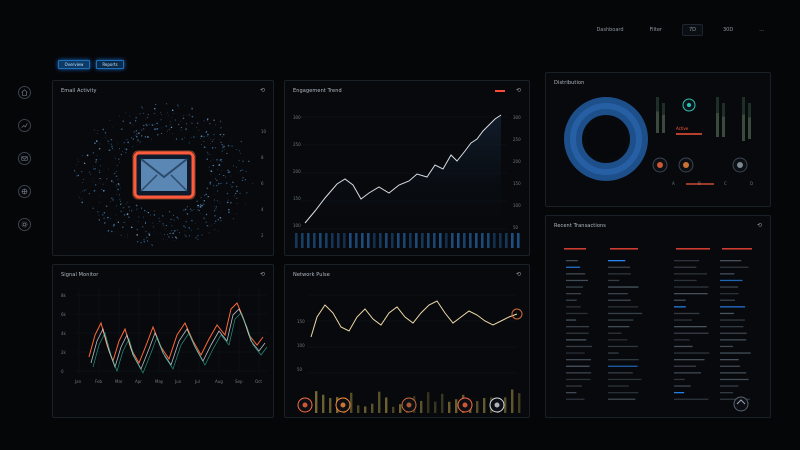 The width and height of the screenshot is (800, 450). Describe the element at coordinates (110, 64) in the screenshot. I see `tab-reports: Reports` at that location.